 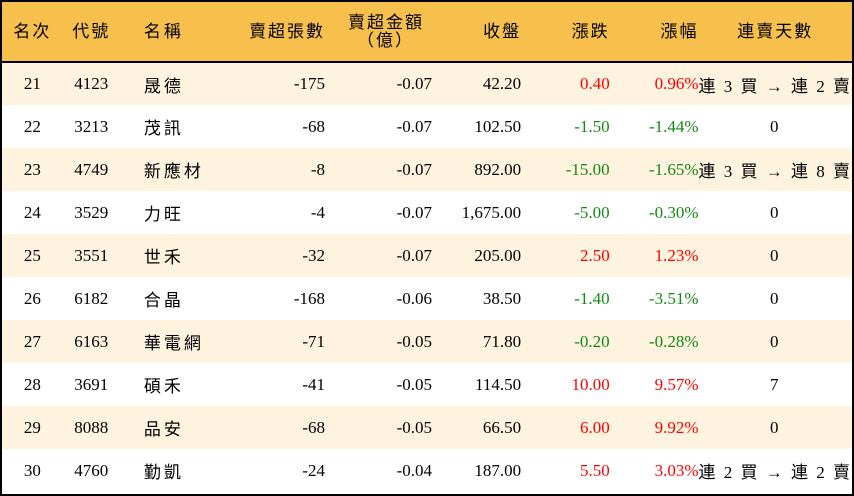 I want to click on cell-net-sell-amount: -0.06, so click(x=414, y=298).